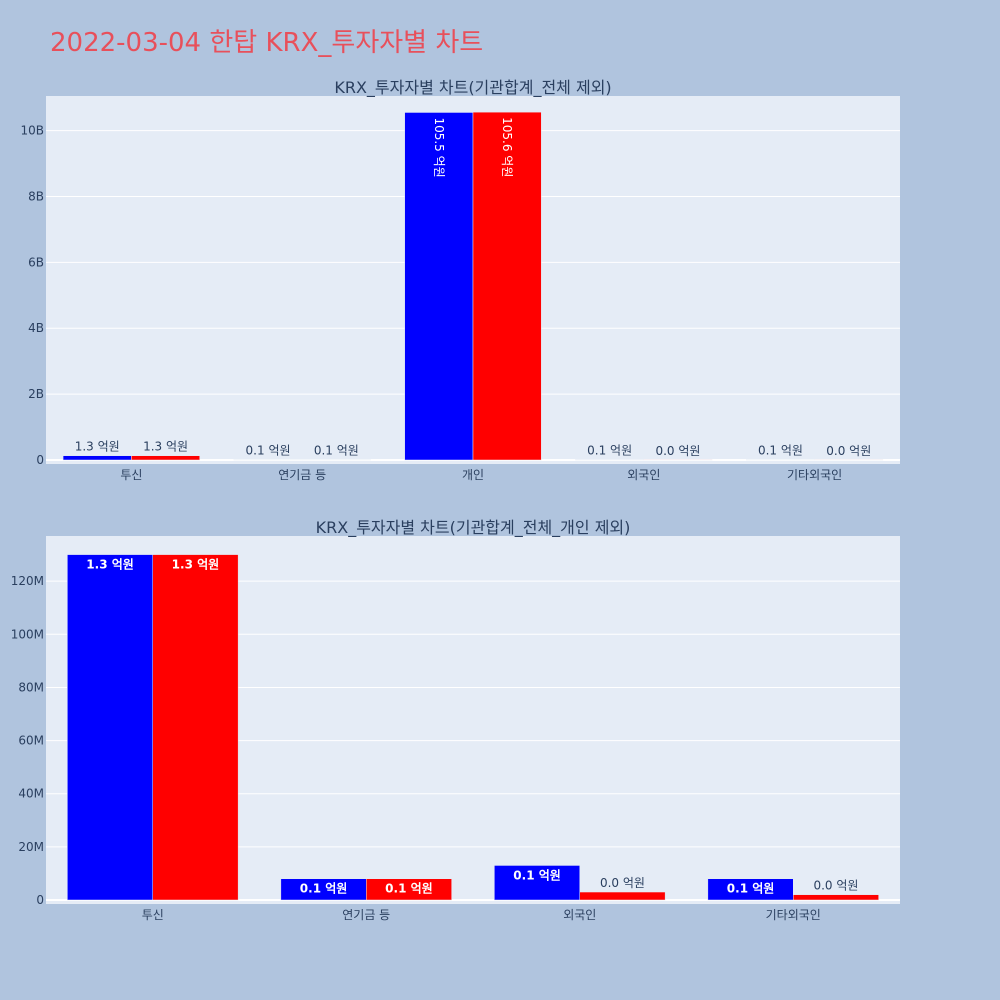 The image size is (1000, 1000). What do you see at coordinates (439, 147) in the screenshot?
I see `data-label: 105.5 억원` at bounding box center [439, 147].